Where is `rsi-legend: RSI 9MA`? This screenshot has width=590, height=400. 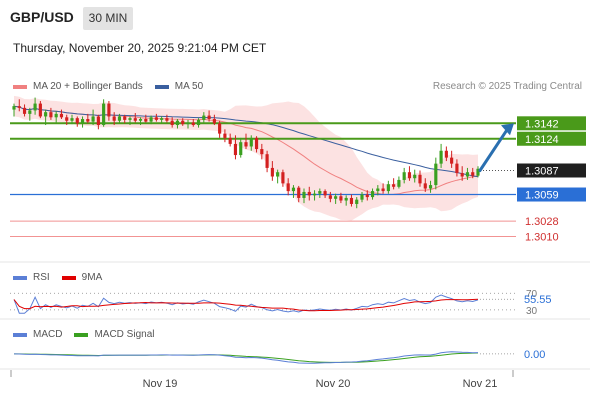 rsi-legend: RSI 9MA is located at coordinates (57, 277).